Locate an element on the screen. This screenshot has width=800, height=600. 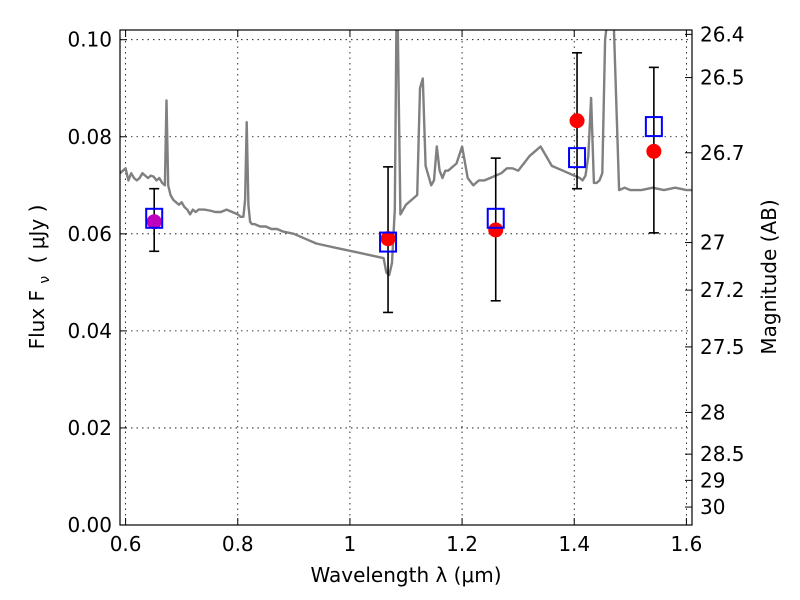
x-axis-label: Wavelength λ (μm) is located at coordinates (405, 575).